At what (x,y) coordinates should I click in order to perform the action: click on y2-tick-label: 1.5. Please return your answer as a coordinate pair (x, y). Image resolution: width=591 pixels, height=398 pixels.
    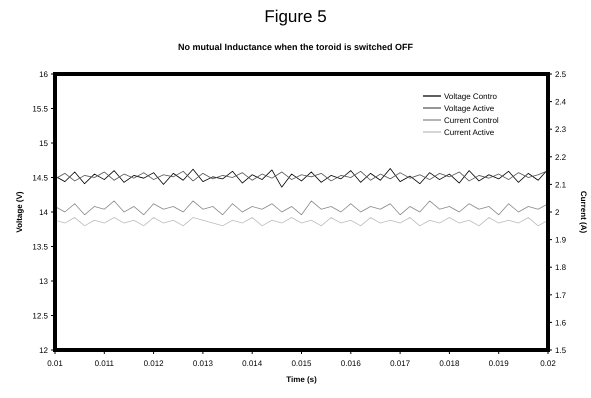
    Looking at the image, I should click on (561, 350).